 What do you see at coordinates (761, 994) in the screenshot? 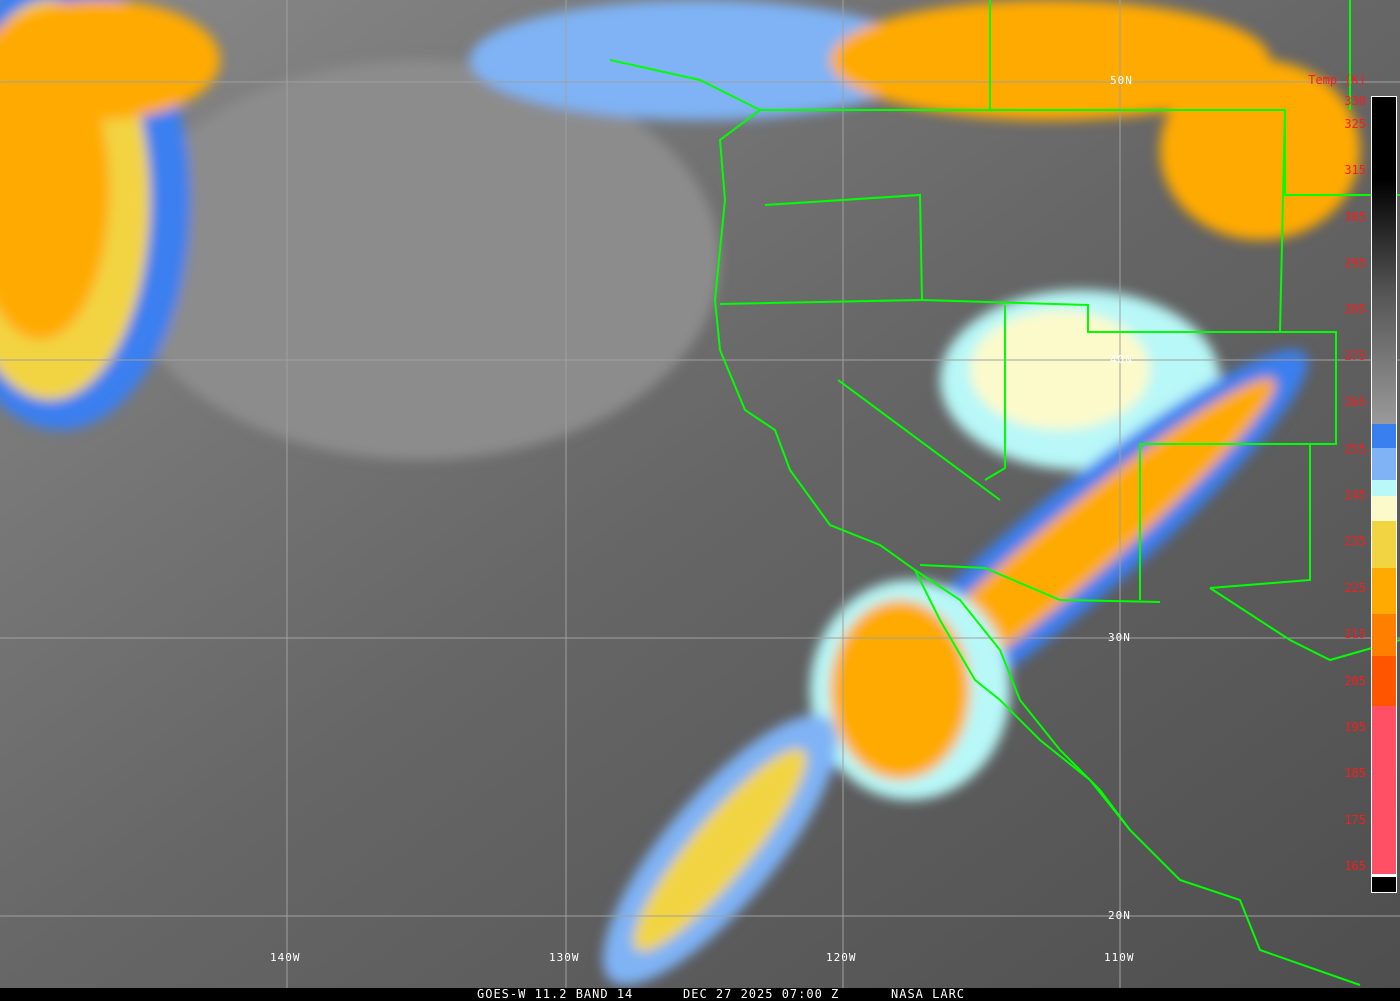
I see `timestamp: DEC 27 2025 07:00 Z` at bounding box center [761, 994].